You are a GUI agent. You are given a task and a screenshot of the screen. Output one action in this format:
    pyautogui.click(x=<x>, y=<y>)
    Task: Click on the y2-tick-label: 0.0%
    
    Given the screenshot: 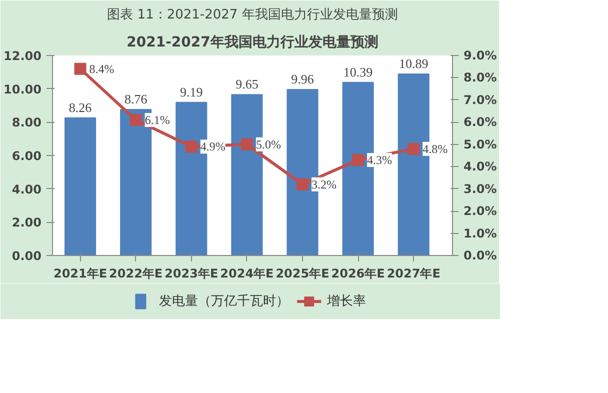 What is the action you would take?
    pyautogui.click(x=480, y=255)
    